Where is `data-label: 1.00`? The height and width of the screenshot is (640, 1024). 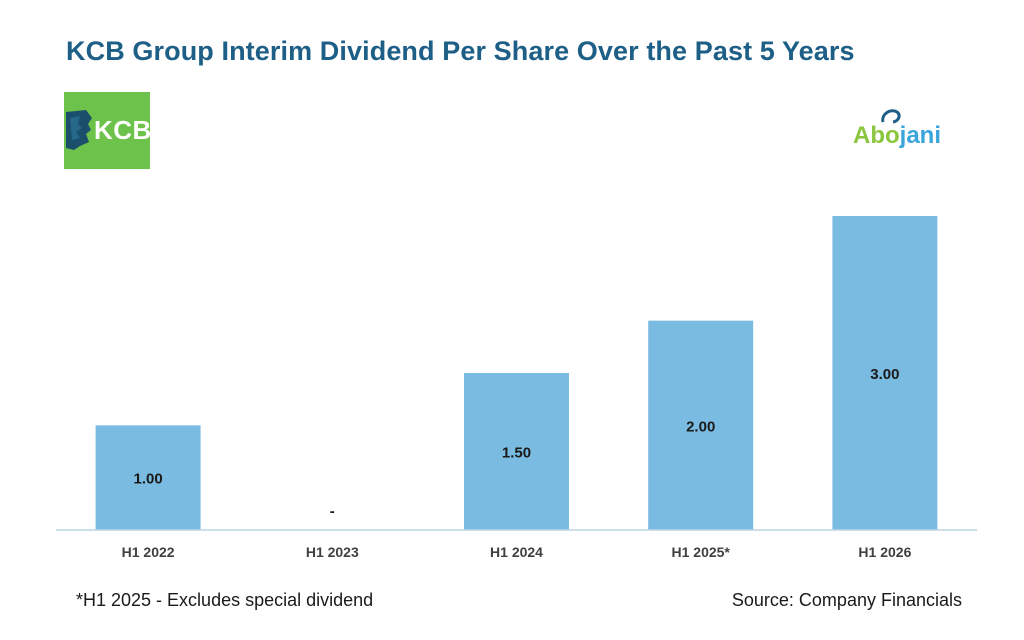
data-label: 1.00 is located at coordinates (147, 479).